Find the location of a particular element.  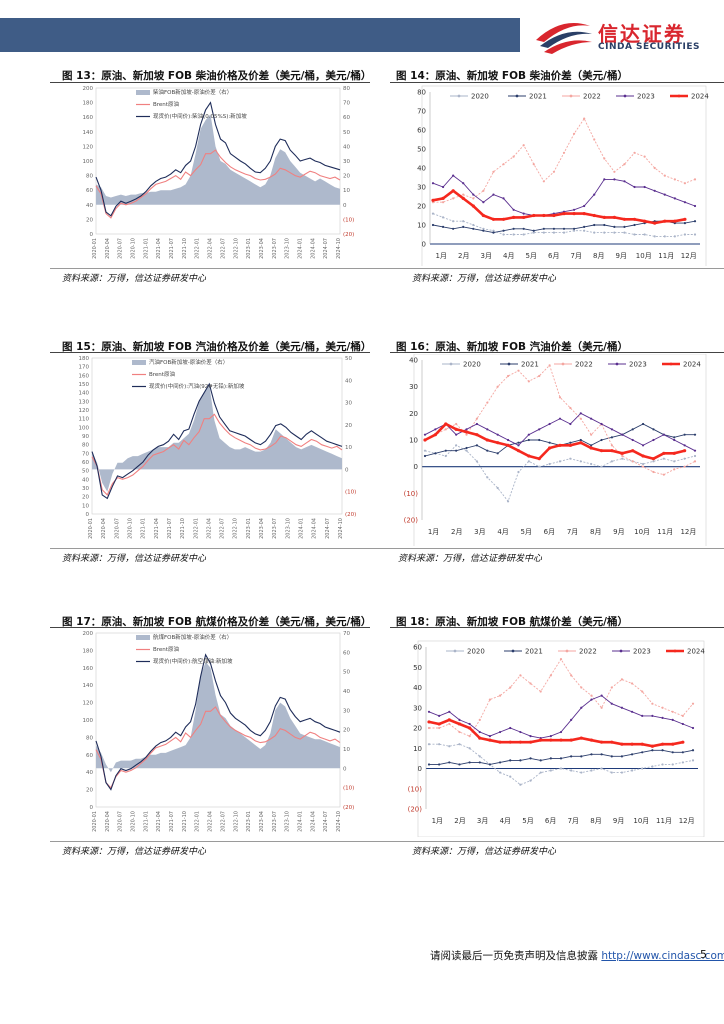

fig15-left-tick-label: 50 is located at coordinates (85, 472).